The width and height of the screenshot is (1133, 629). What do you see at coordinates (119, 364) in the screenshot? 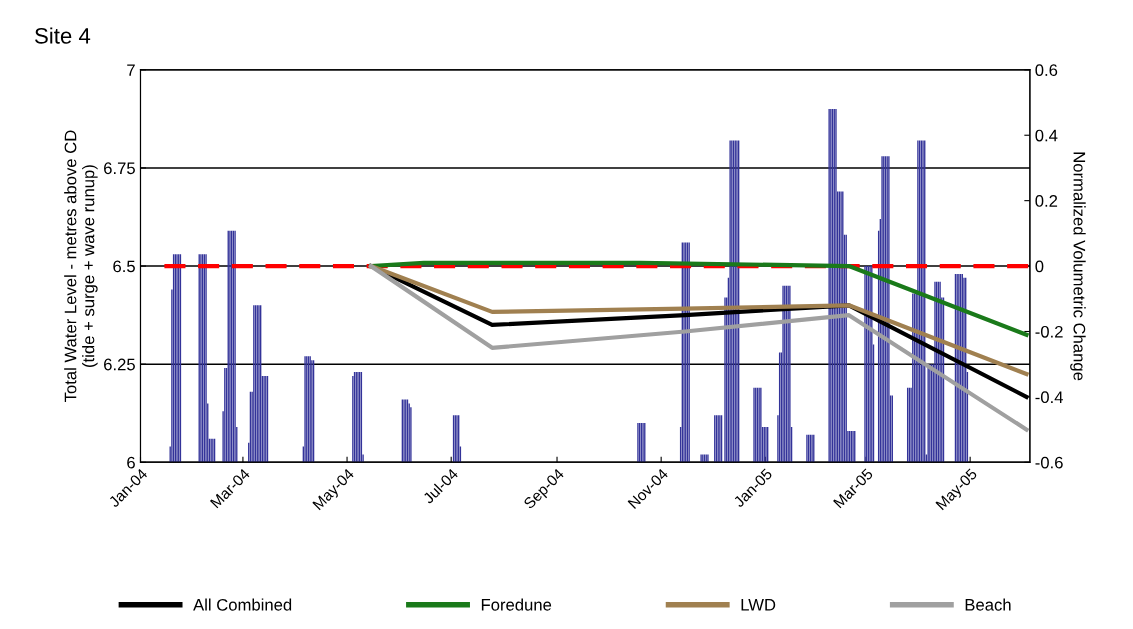
I see `y-tick-label: 6.25` at bounding box center [119, 364].